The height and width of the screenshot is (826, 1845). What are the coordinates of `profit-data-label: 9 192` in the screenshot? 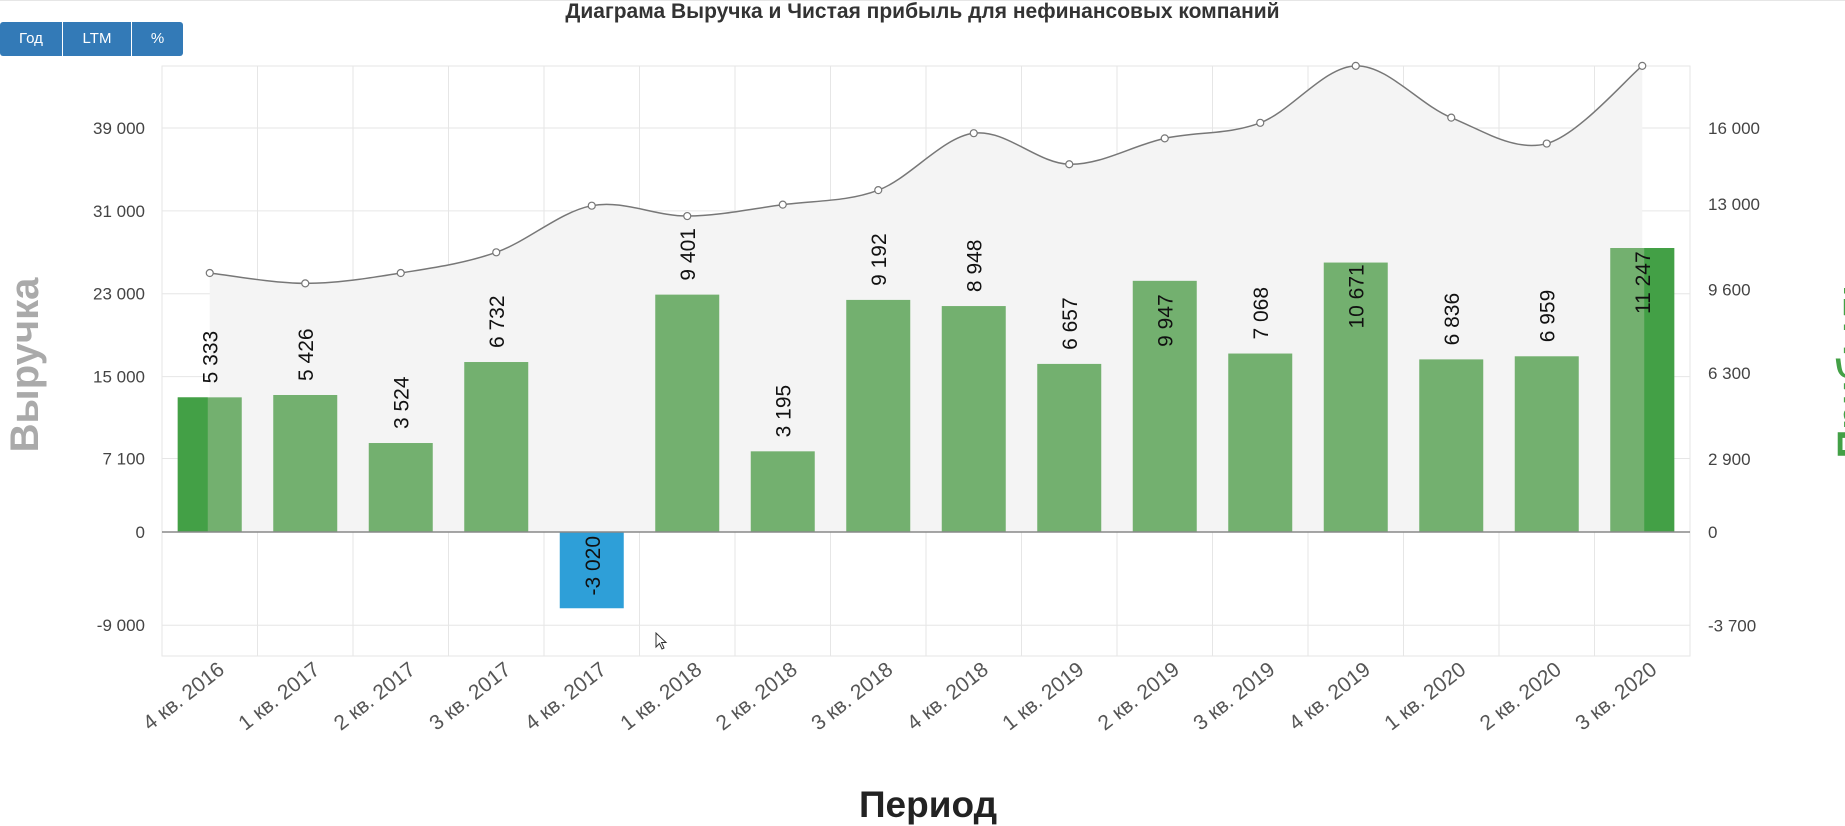 It's located at (879, 259).